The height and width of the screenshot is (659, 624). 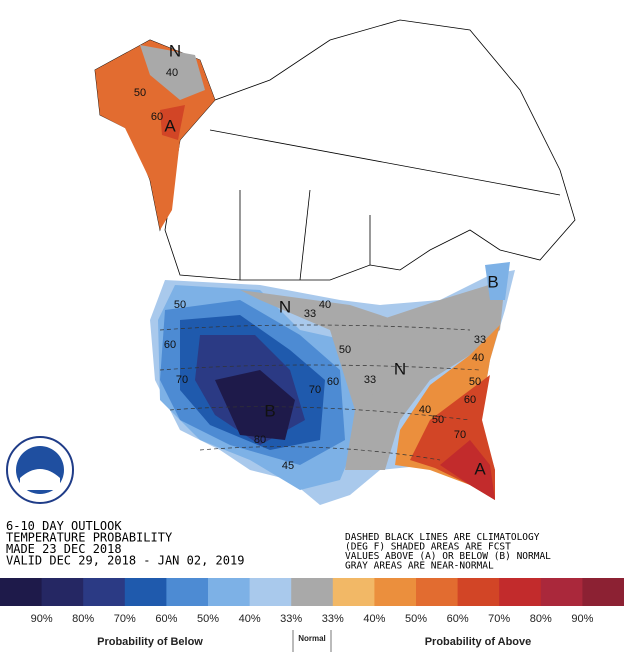 What do you see at coordinates (40, 470) in the screenshot?
I see `noaa-logo` at bounding box center [40, 470].